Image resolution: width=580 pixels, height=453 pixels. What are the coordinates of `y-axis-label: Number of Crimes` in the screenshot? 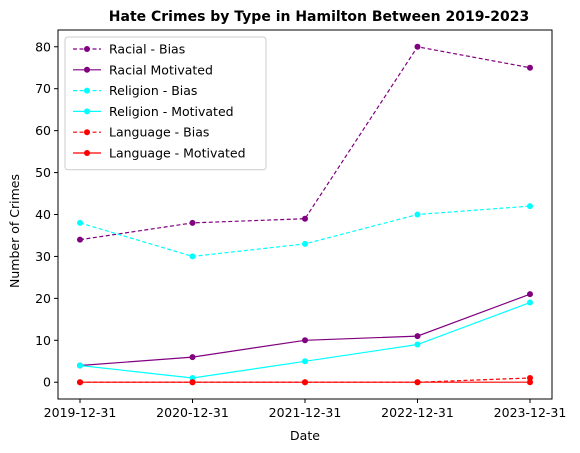 It's located at (14, 231).